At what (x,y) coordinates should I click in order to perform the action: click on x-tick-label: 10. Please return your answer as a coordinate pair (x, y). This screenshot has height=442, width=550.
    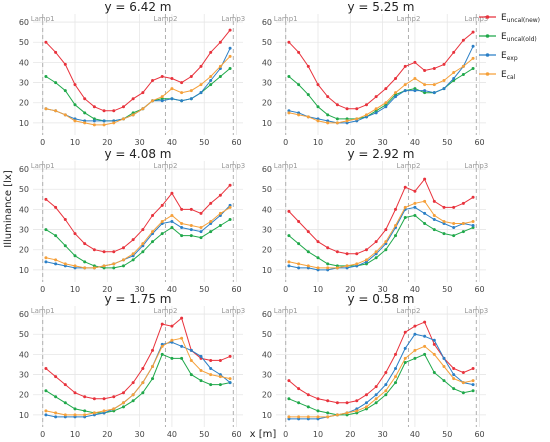
    Looking at the image, I should click on (318, 142).